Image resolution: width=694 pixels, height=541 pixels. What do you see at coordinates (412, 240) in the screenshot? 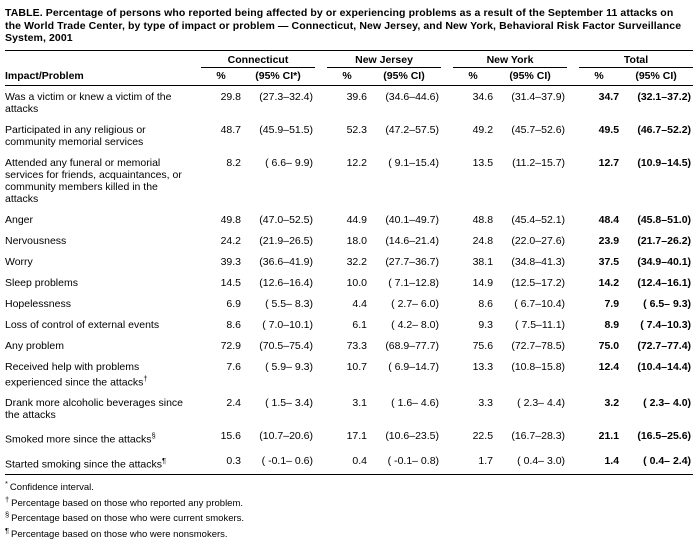
I see `ci-new-jersey: (14.6–21.4)` at bounding box center [412, 240].